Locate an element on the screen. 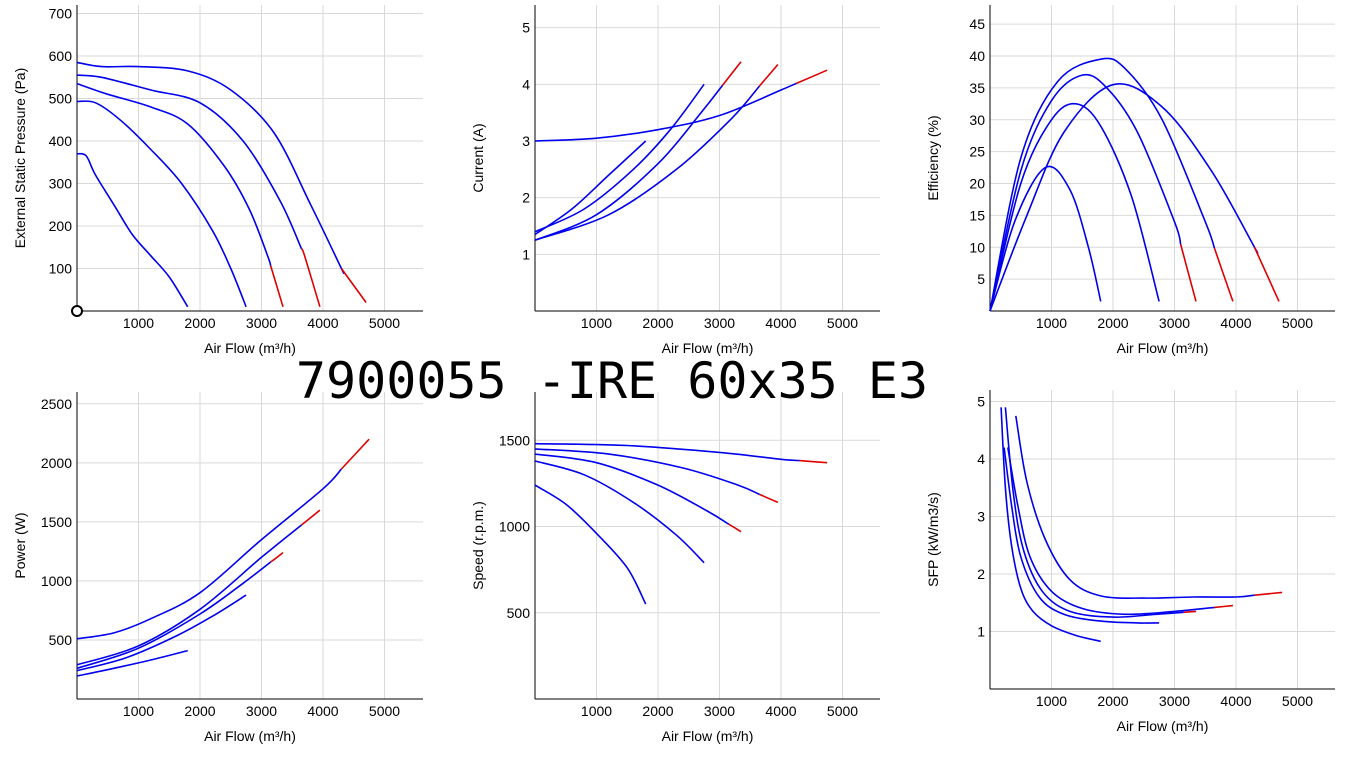 The height and width of the screenshot is (765, 1347). y-tick-label: 3 is located at coordinates (981, 517).